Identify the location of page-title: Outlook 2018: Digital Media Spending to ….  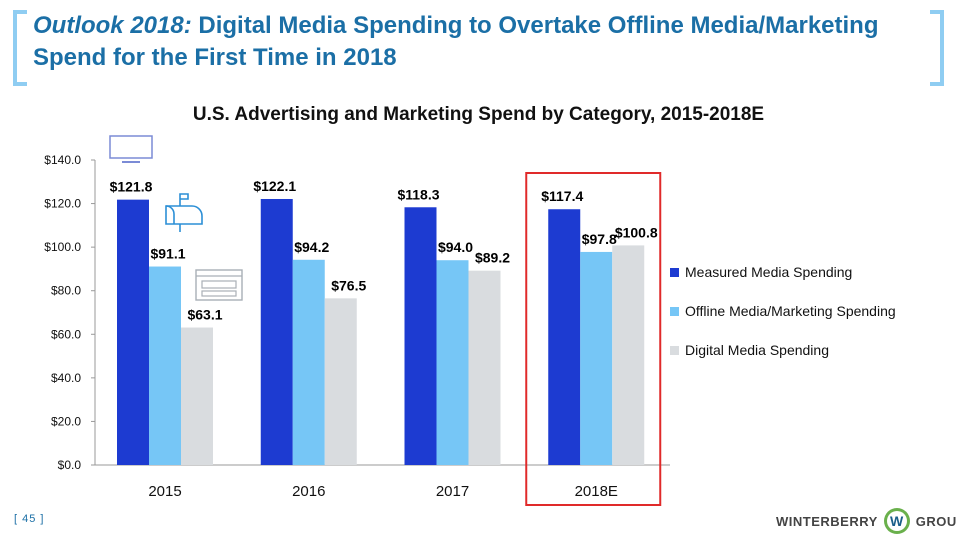
(473, 42).